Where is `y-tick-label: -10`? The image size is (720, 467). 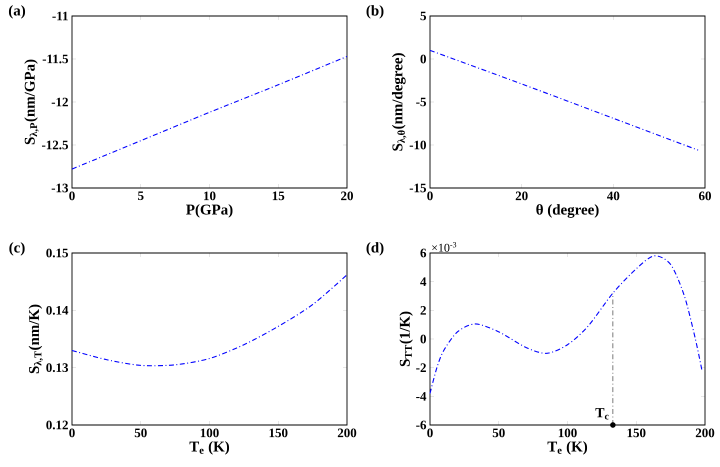 y-tick-label: -10 is located at coordinates (418, 145).